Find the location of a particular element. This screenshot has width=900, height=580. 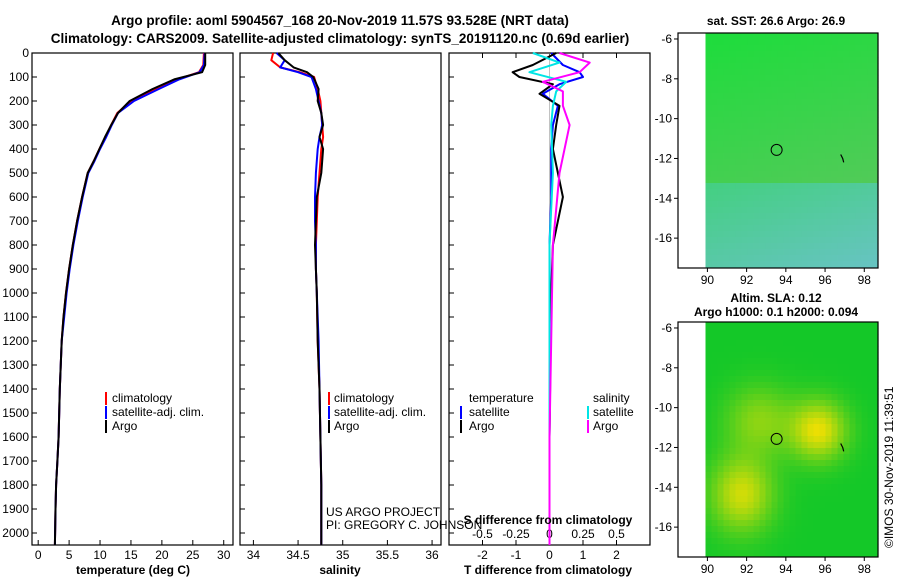

map-y-tick-label: -10 is located at coordinates (664, 119).